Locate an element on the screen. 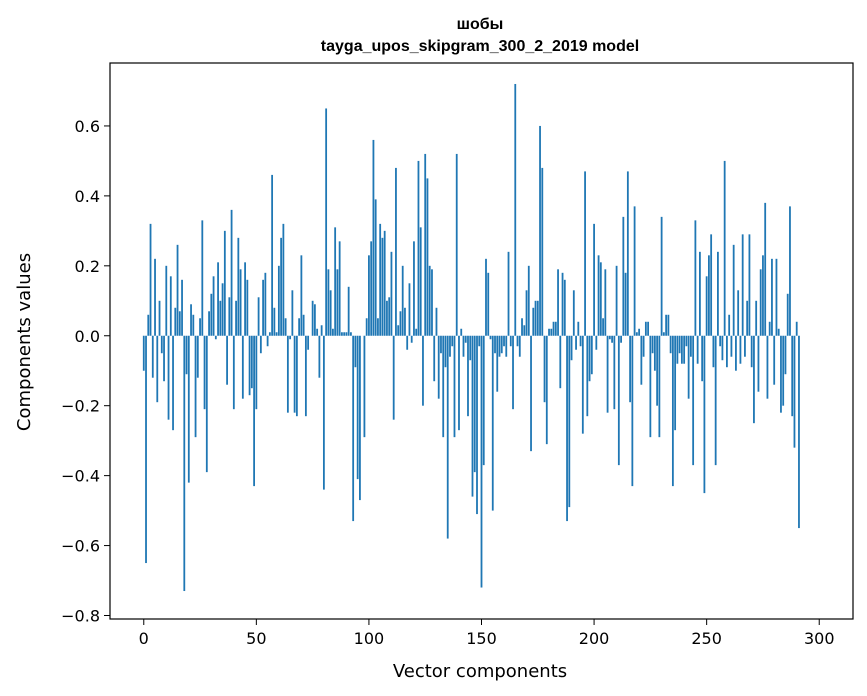 Image resolution: width=867 pixels, height=696 pixels. y-tick-label: −0.2 is located at coordinates (80, 406).